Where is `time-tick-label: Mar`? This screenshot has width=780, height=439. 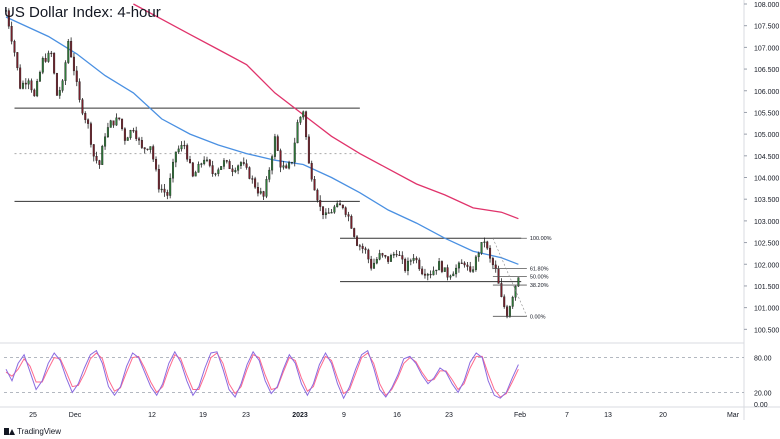
time-tick-label: Mar is located at coordinates (733, 415).